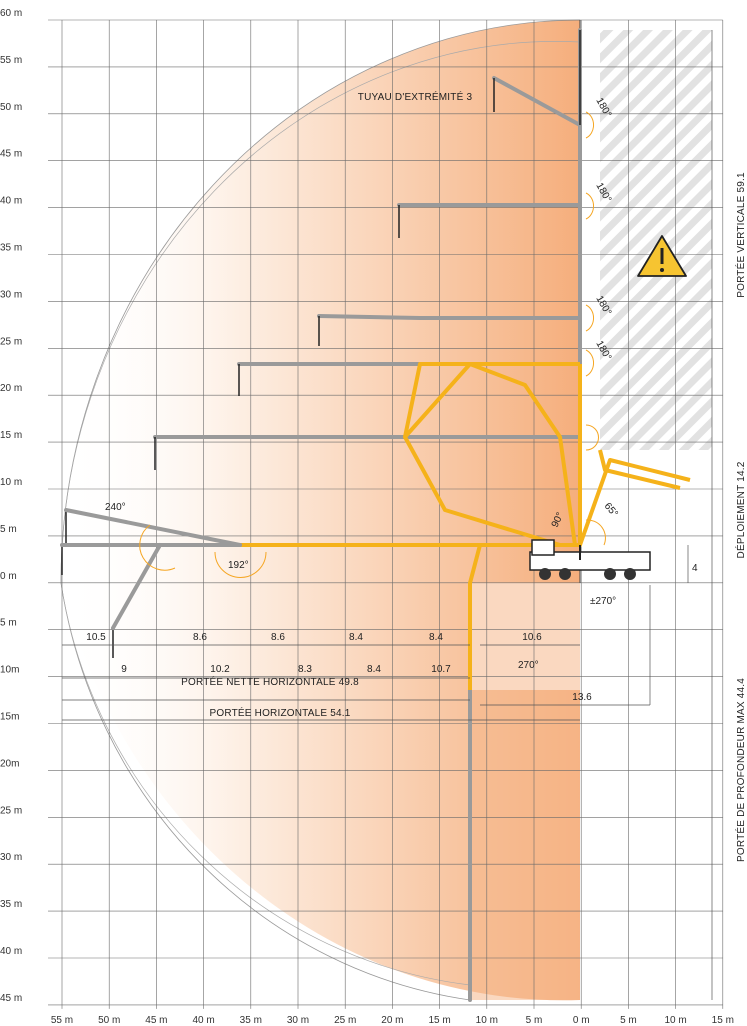 The image size is (747, 1026). I want to click on x-tick-label: 30 m, so click(298, 1020).